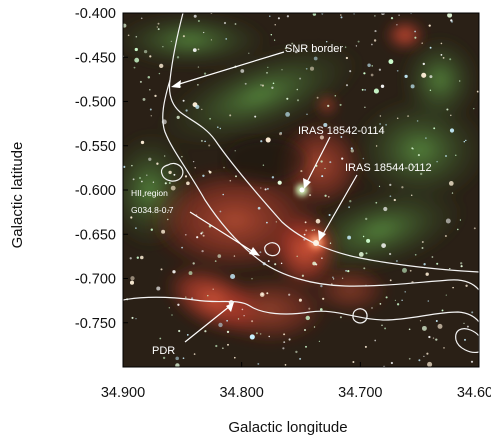  Describe the element at coordinates (17, 195) in the screenshot. I see `y-axis-label: Galactic latitude` at that location.